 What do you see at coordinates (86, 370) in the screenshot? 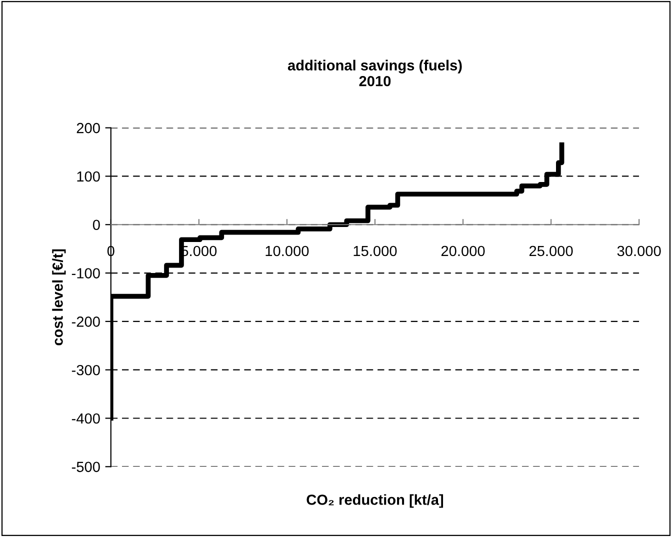
I see `y-tick-label: -300` at bounding box center [86, 370].